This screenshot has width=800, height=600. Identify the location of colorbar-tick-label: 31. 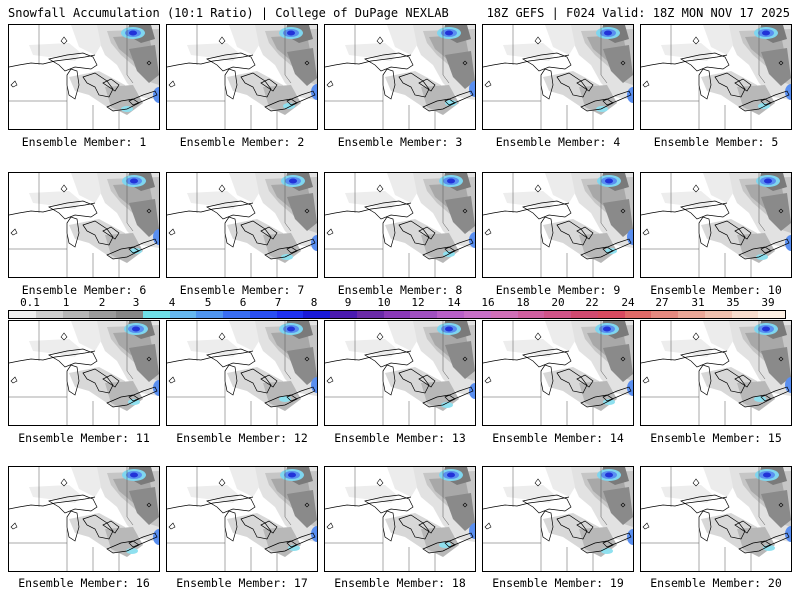
(698, 302).